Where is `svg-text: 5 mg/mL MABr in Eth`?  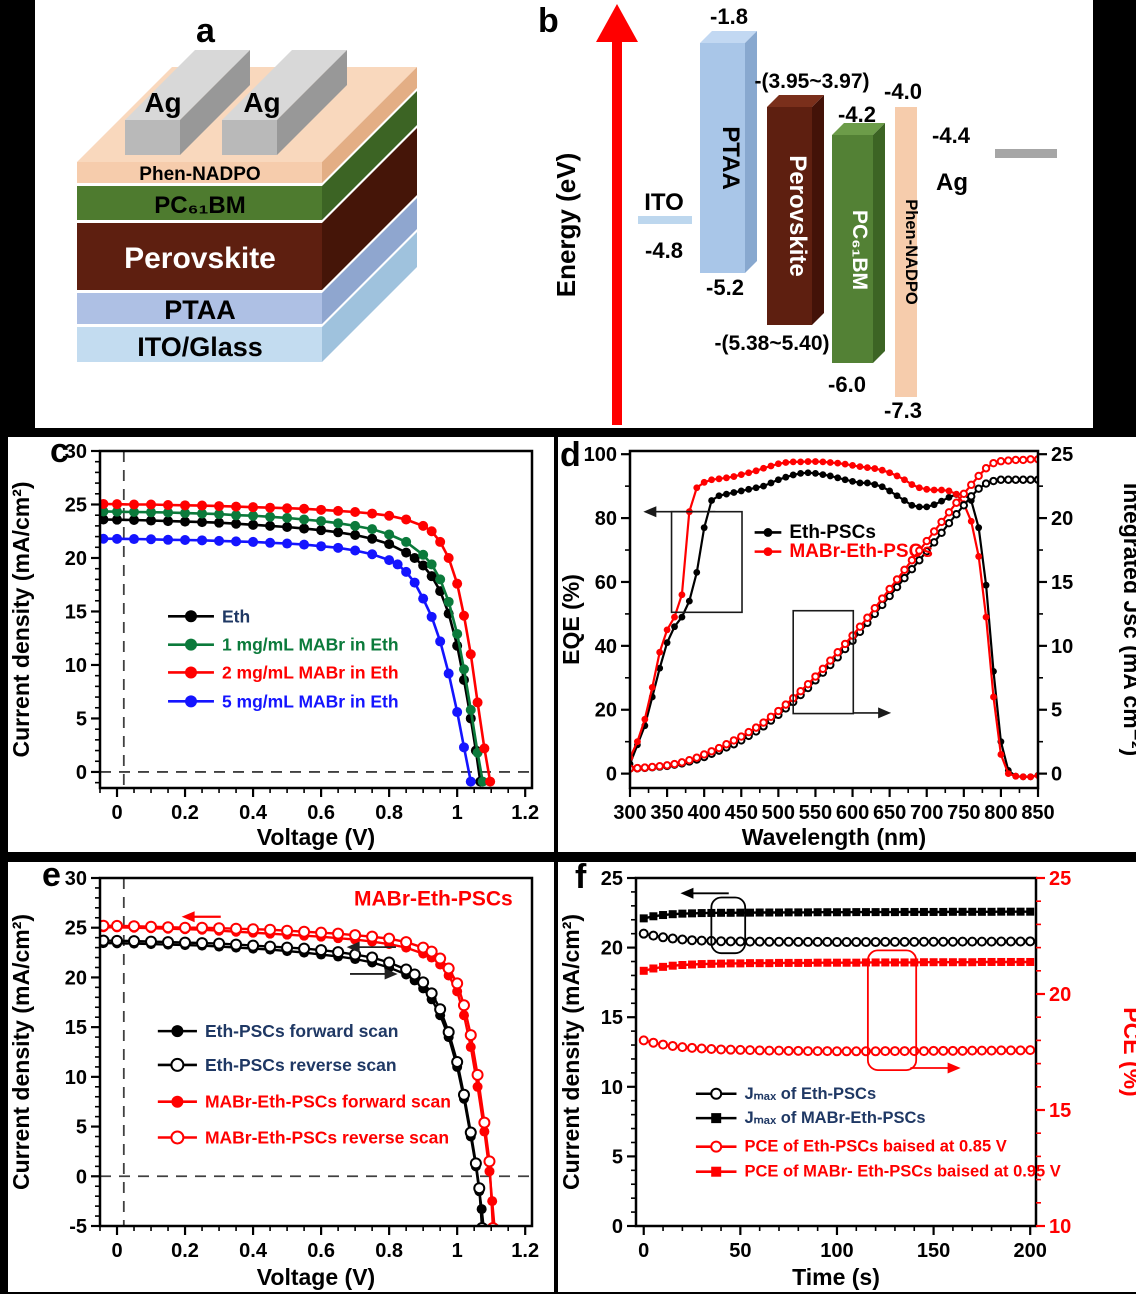 svg-text: 5 mg/mL MABr in Eth is located at coordinates (310, 701).